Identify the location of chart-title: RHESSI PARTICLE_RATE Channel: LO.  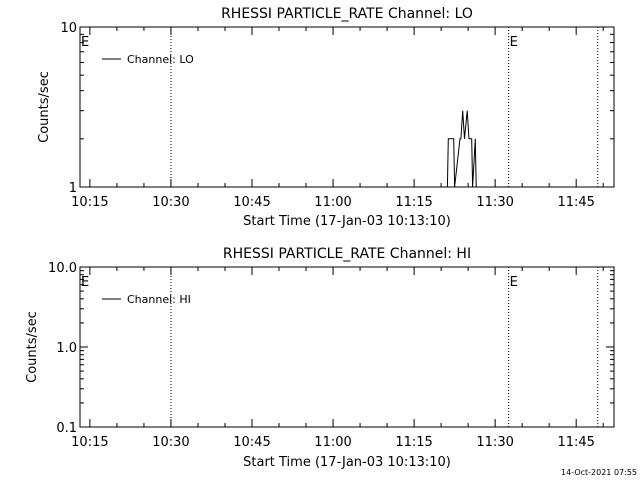
(347, 14).